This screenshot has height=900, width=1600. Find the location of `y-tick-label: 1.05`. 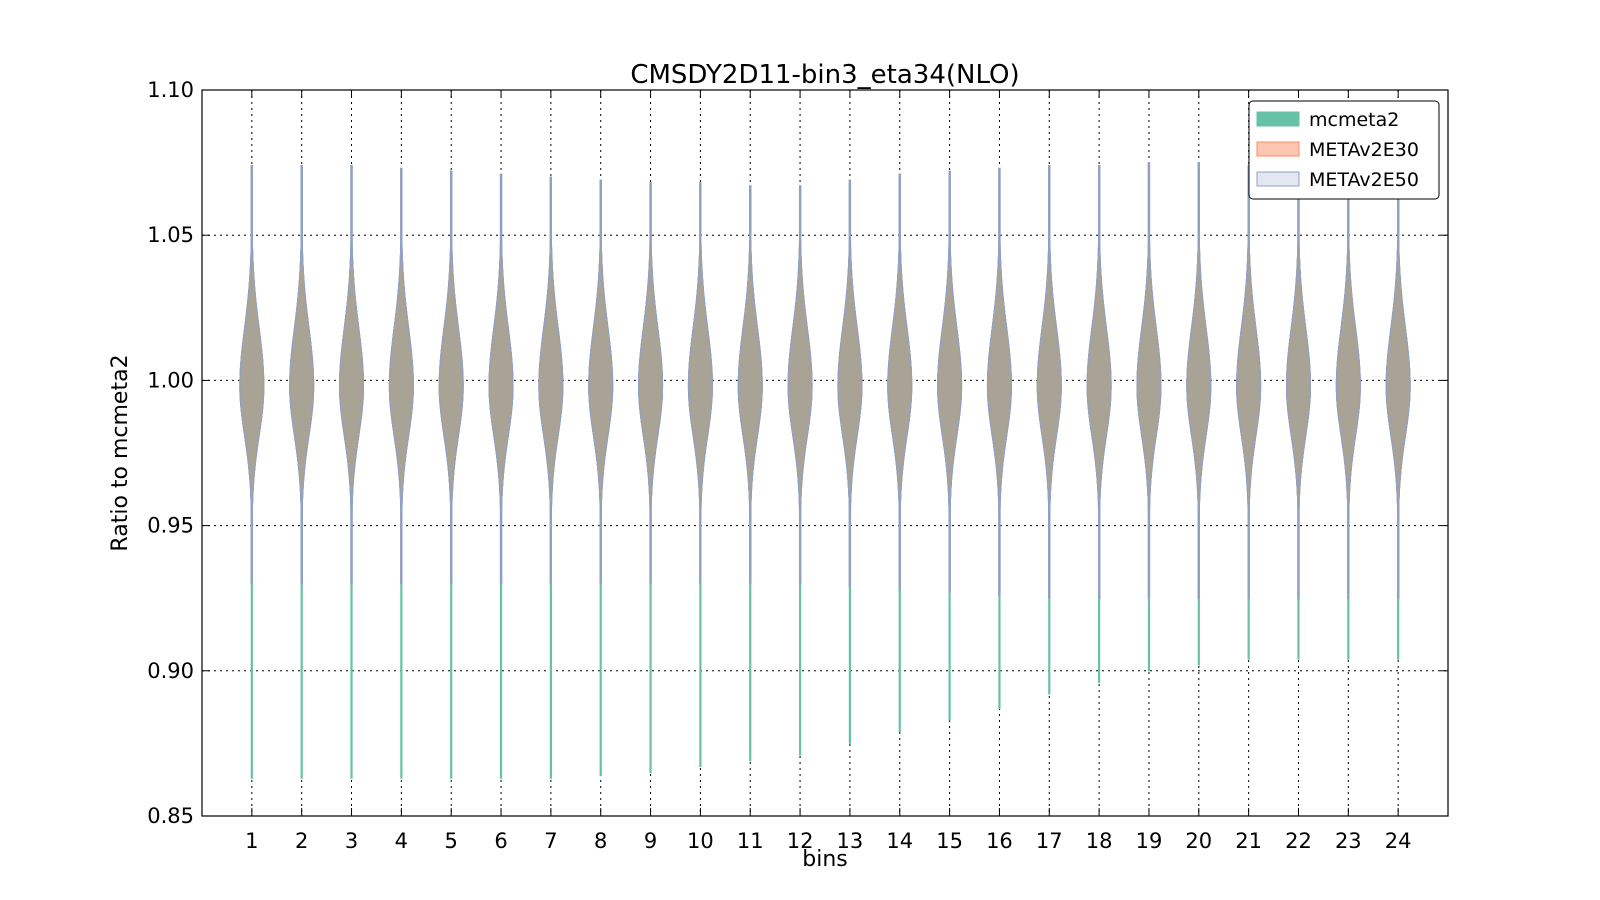

y-tick-label: 1.05 is located at coordinates (170, 235).